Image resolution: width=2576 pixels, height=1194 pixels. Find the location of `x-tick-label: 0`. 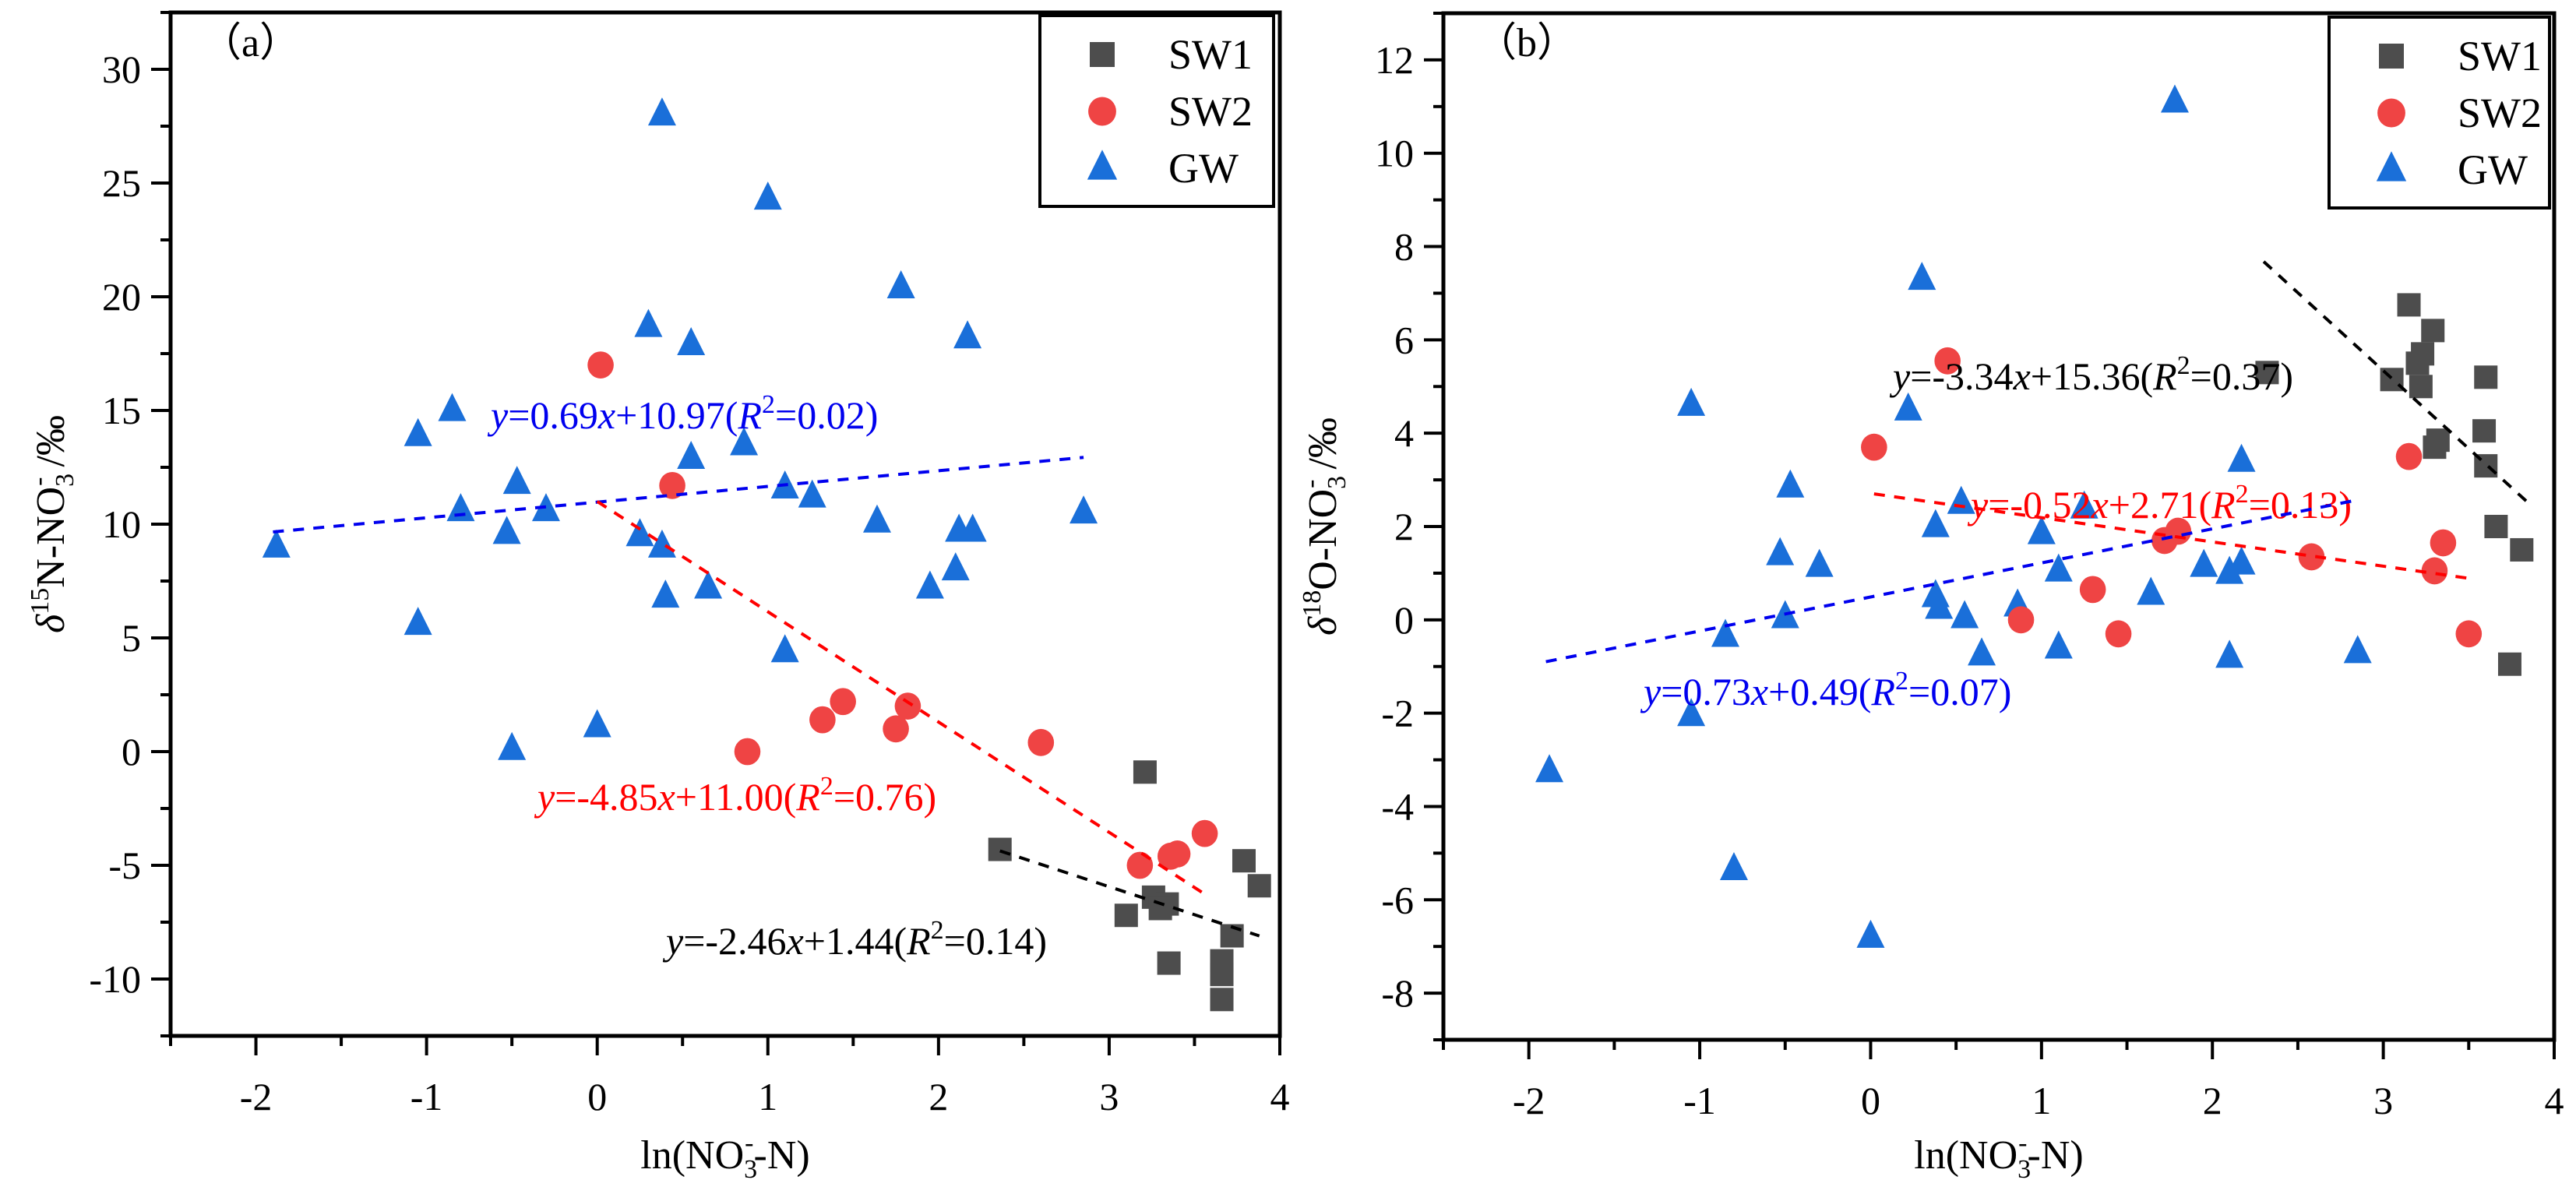

x-tick-label: 0 is located at coordinates (1870, 1100).